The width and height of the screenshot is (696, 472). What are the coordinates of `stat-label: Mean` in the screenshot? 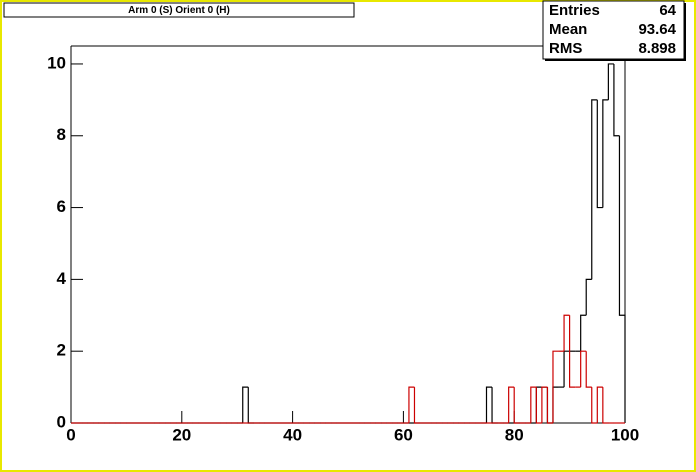 It's located at (568, 29).